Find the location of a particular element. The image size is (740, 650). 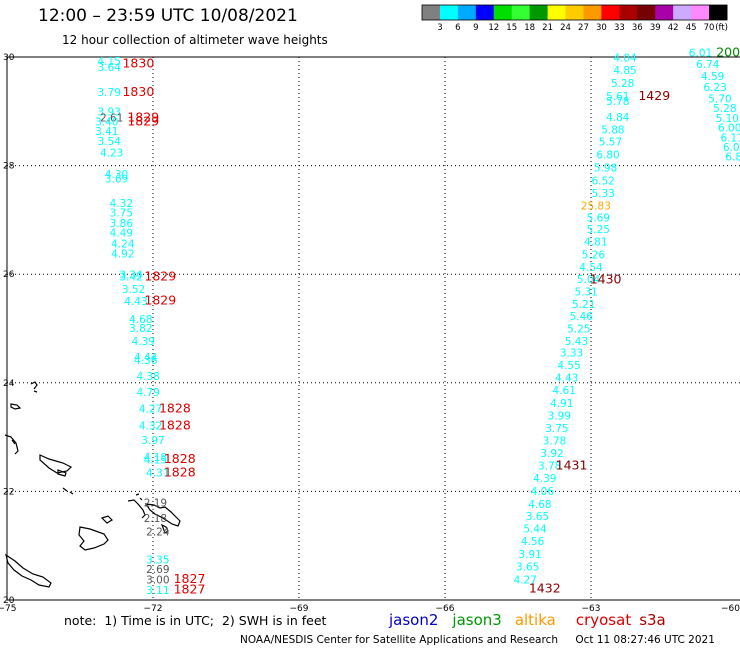

wave-height-label: 4.54 is located at coordinates (591, 268).